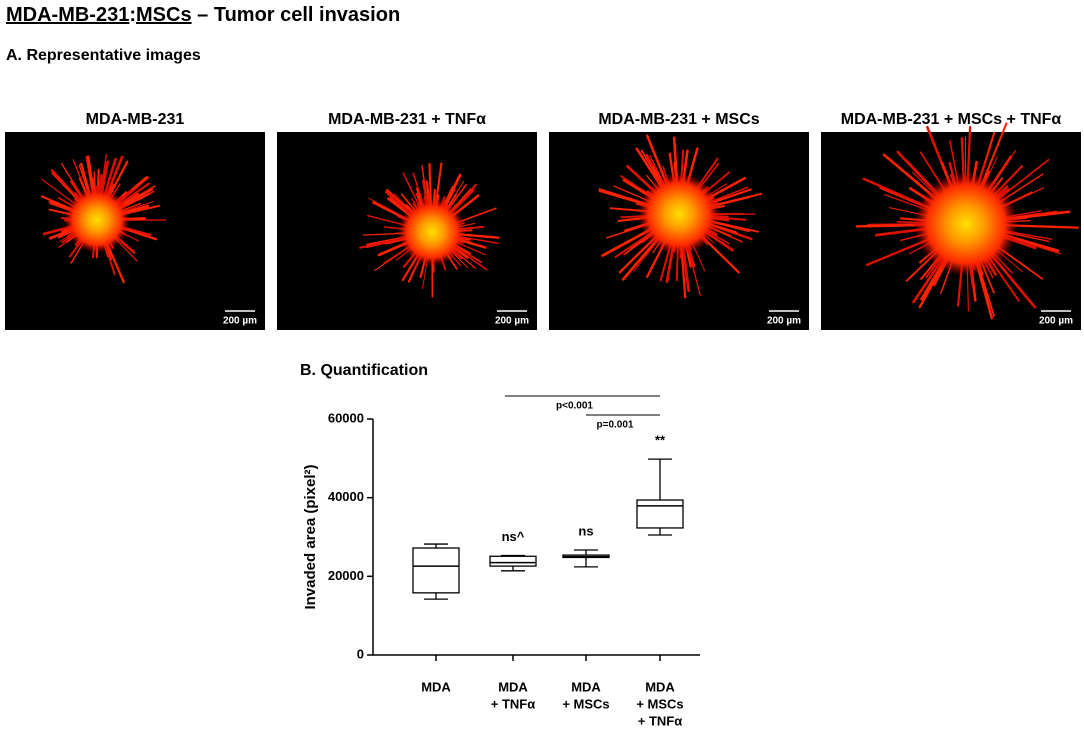 Image resolution: width=1084 pixels, height=737 pixels. I want to click on point-label: **, so click(660, 440).